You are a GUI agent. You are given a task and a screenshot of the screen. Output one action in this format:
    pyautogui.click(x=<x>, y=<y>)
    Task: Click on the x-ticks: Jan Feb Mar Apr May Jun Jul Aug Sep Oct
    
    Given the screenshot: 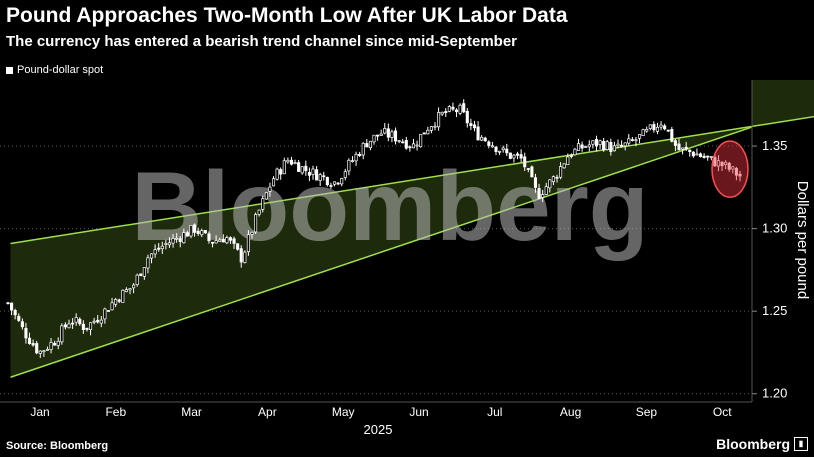 What is the action you would take?
    pyautogui.click(x=381, y=412)
    